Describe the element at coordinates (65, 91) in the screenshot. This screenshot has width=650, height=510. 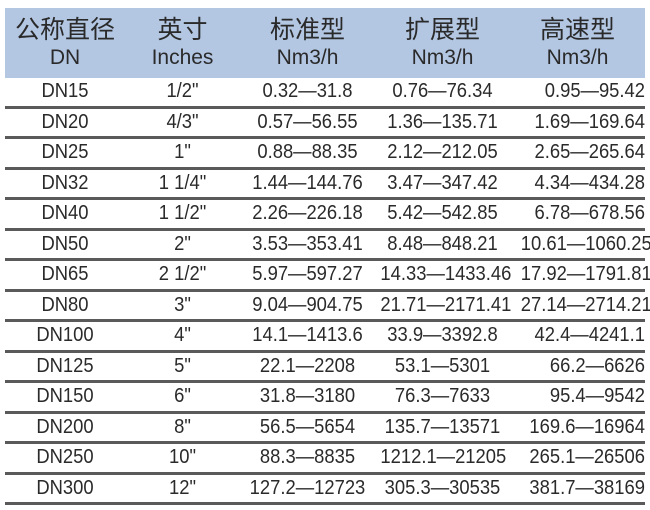
I see `table-cell: DN15` at that location.